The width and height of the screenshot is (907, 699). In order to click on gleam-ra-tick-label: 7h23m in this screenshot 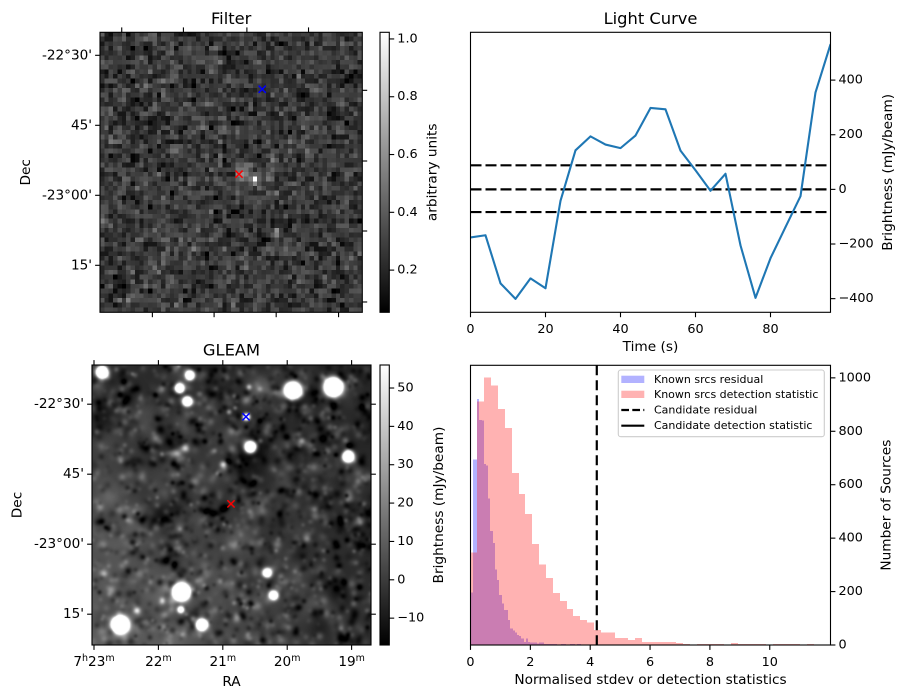, I will do `click(93, 661)`.